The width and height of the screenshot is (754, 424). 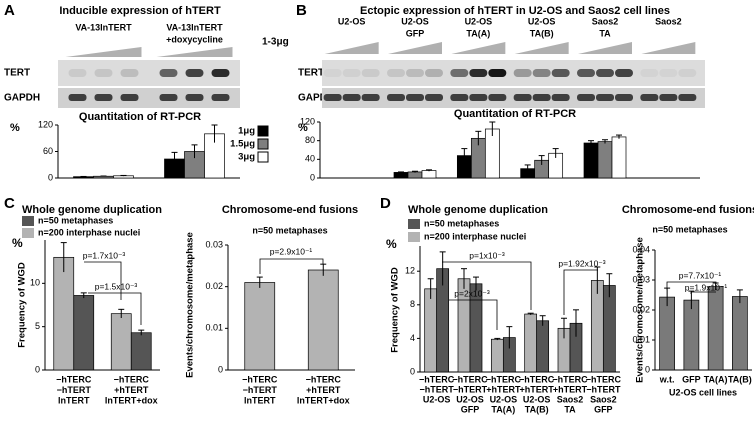 I want to click on legend-label: 1.5μg, so click(x=242, y=144).